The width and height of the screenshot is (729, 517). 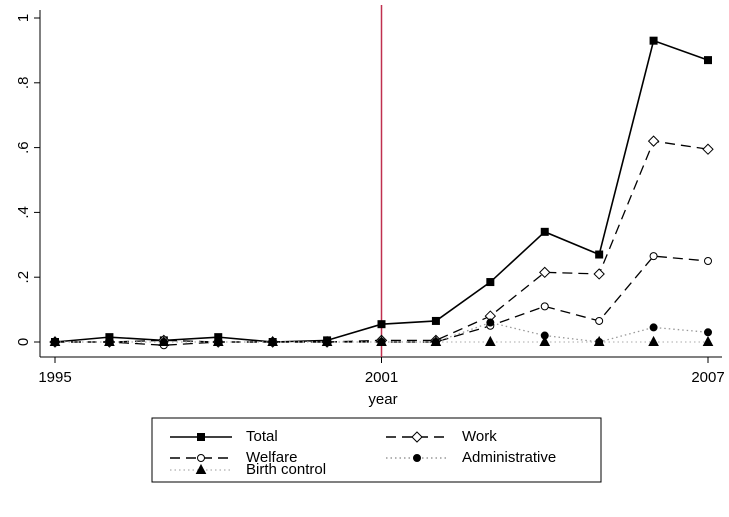 I want to click on legend-label: Welfare, so click(x=271, y=457).